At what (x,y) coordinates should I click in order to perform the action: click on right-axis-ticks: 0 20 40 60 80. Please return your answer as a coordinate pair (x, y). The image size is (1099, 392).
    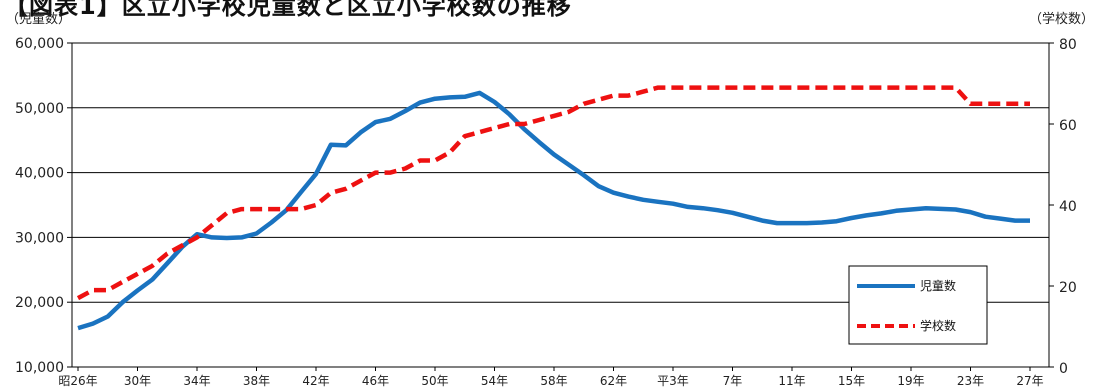
    Looking at the image, I should click on (1063, 207).